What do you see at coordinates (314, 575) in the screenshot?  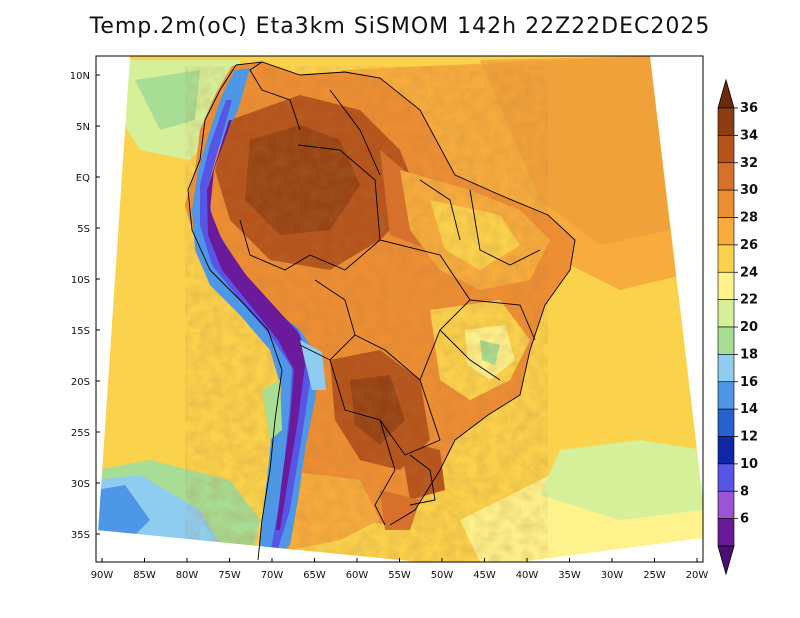 I see `lon-tick-label: 65W` at bounding box center [314, 575].